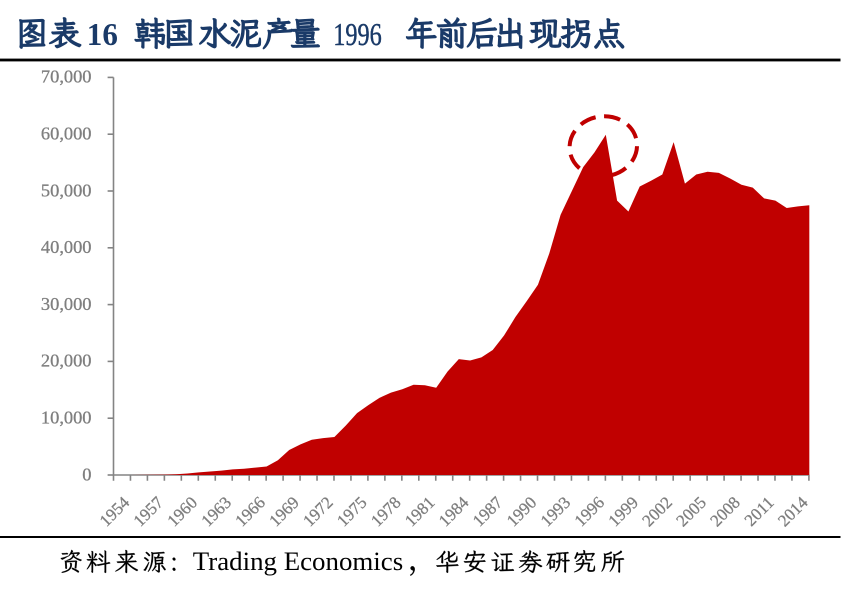  What do you see at coordinates (66, 418) in the screenshot?
I see `svg-text: 10,000` at bounding box center [66, 418].